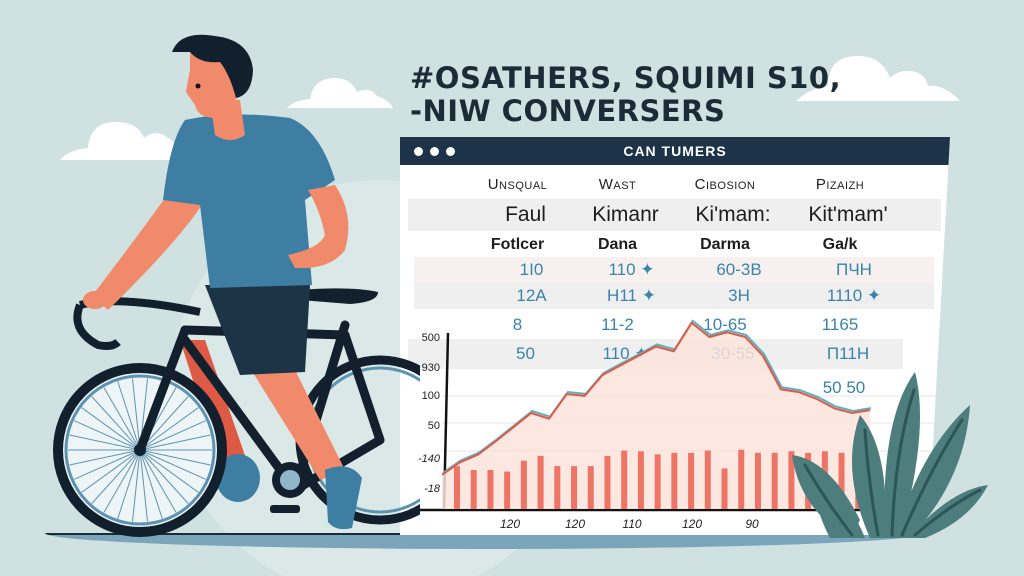 This screenshot has width=1024, height=576. What do you see at coordinates (617, 244) in the screenshot?
I see `table-cell: Dana` at bounding box center [617, 244].